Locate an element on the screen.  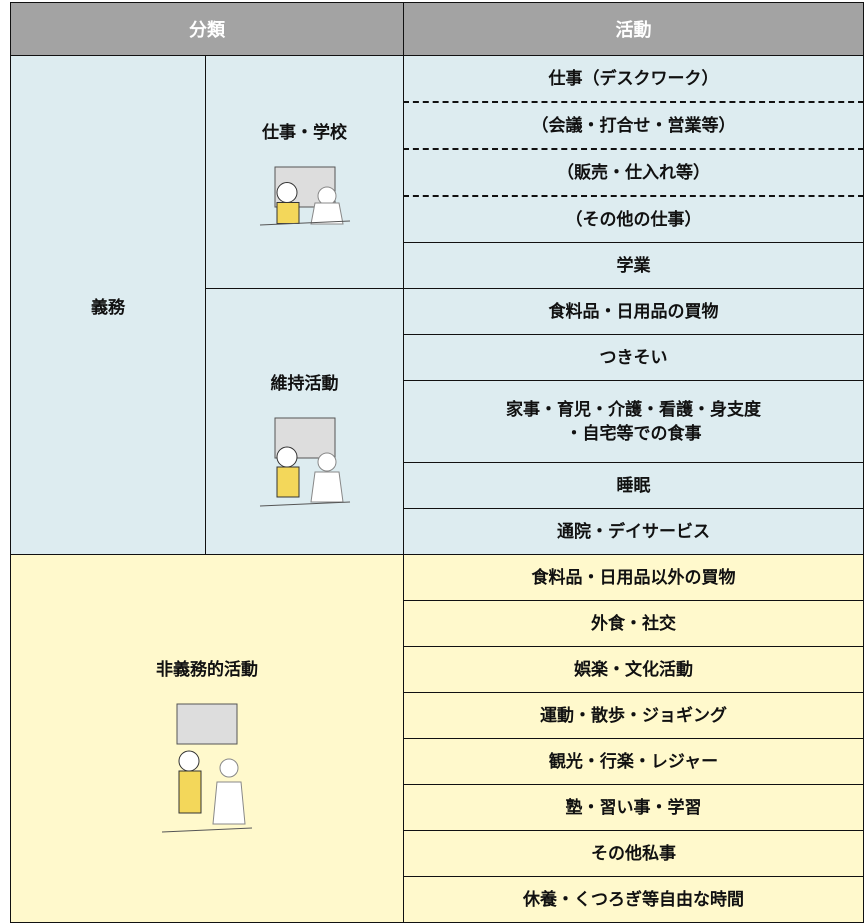
activity-cell: その他私事 is located at coordinates (633, 853).